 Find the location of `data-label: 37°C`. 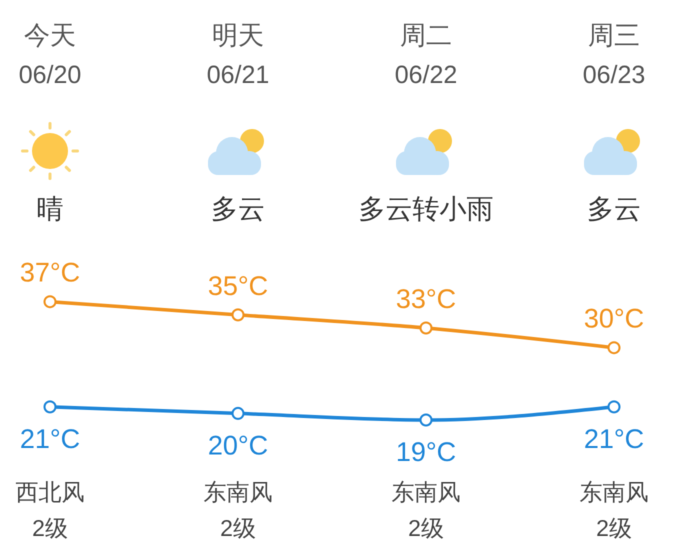

data-label: 37°C is located at coordinates (50, 273).